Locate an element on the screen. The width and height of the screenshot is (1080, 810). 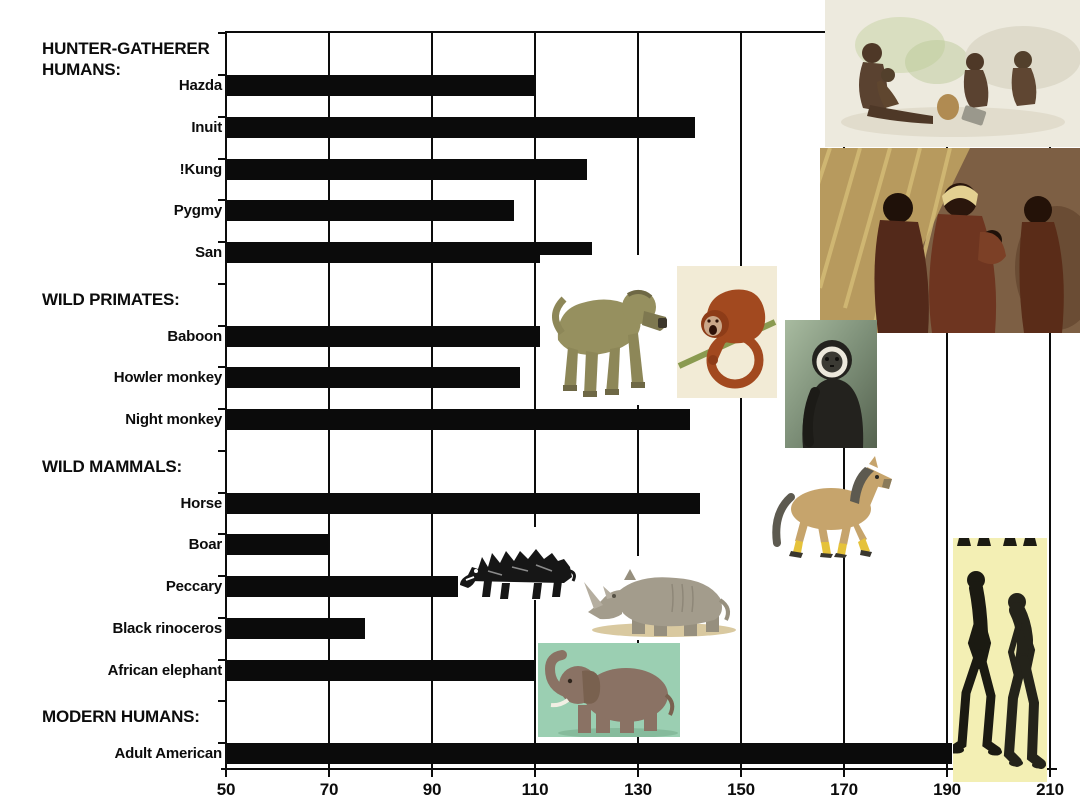
bar-adult-american is located at coordinates (590, 753).